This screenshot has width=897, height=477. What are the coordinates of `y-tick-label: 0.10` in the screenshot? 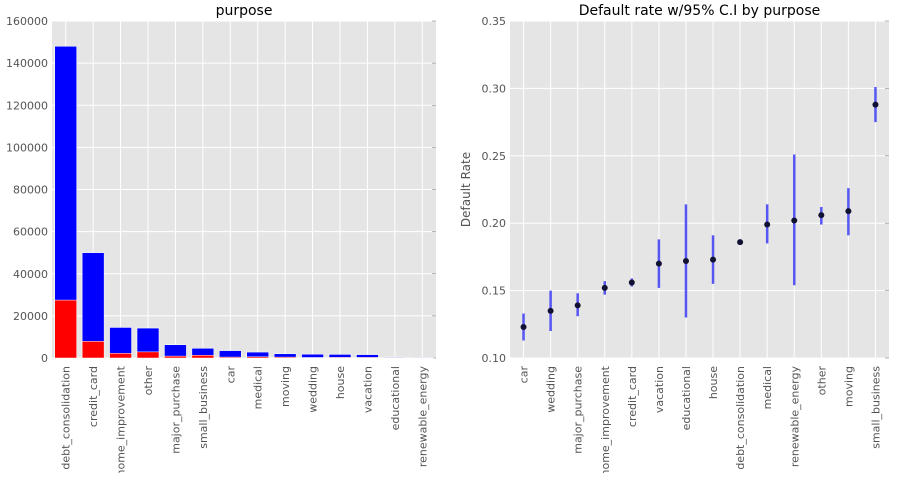 It's located at (494, 358).